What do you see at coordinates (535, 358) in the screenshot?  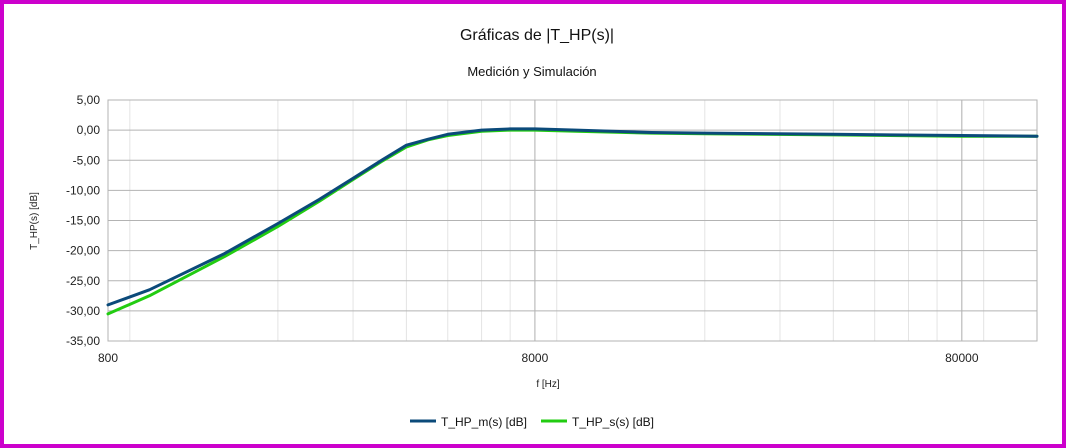 I see `x-tick-label: 8000` at bounding box center [535, 358].